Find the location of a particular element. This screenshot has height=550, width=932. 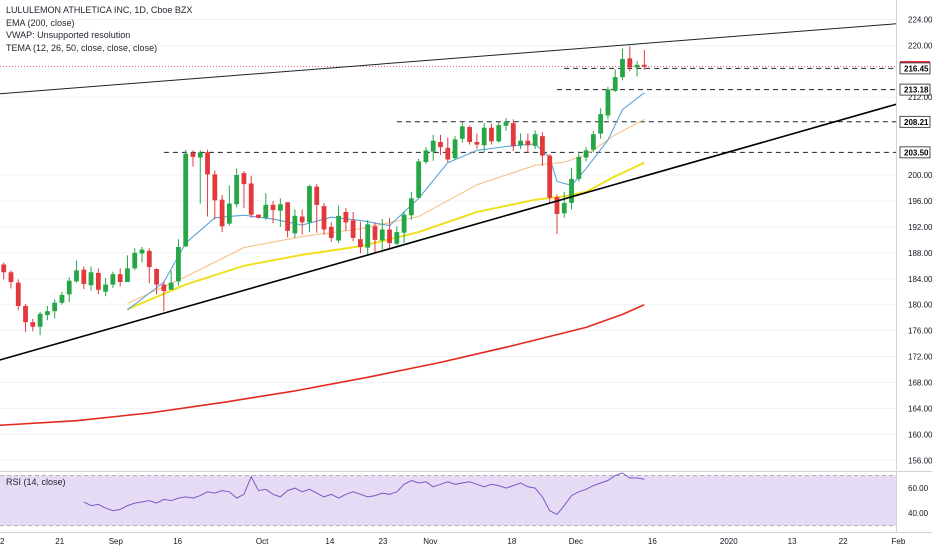

time-tick-label: 13 is located at coordinates (792, 541).